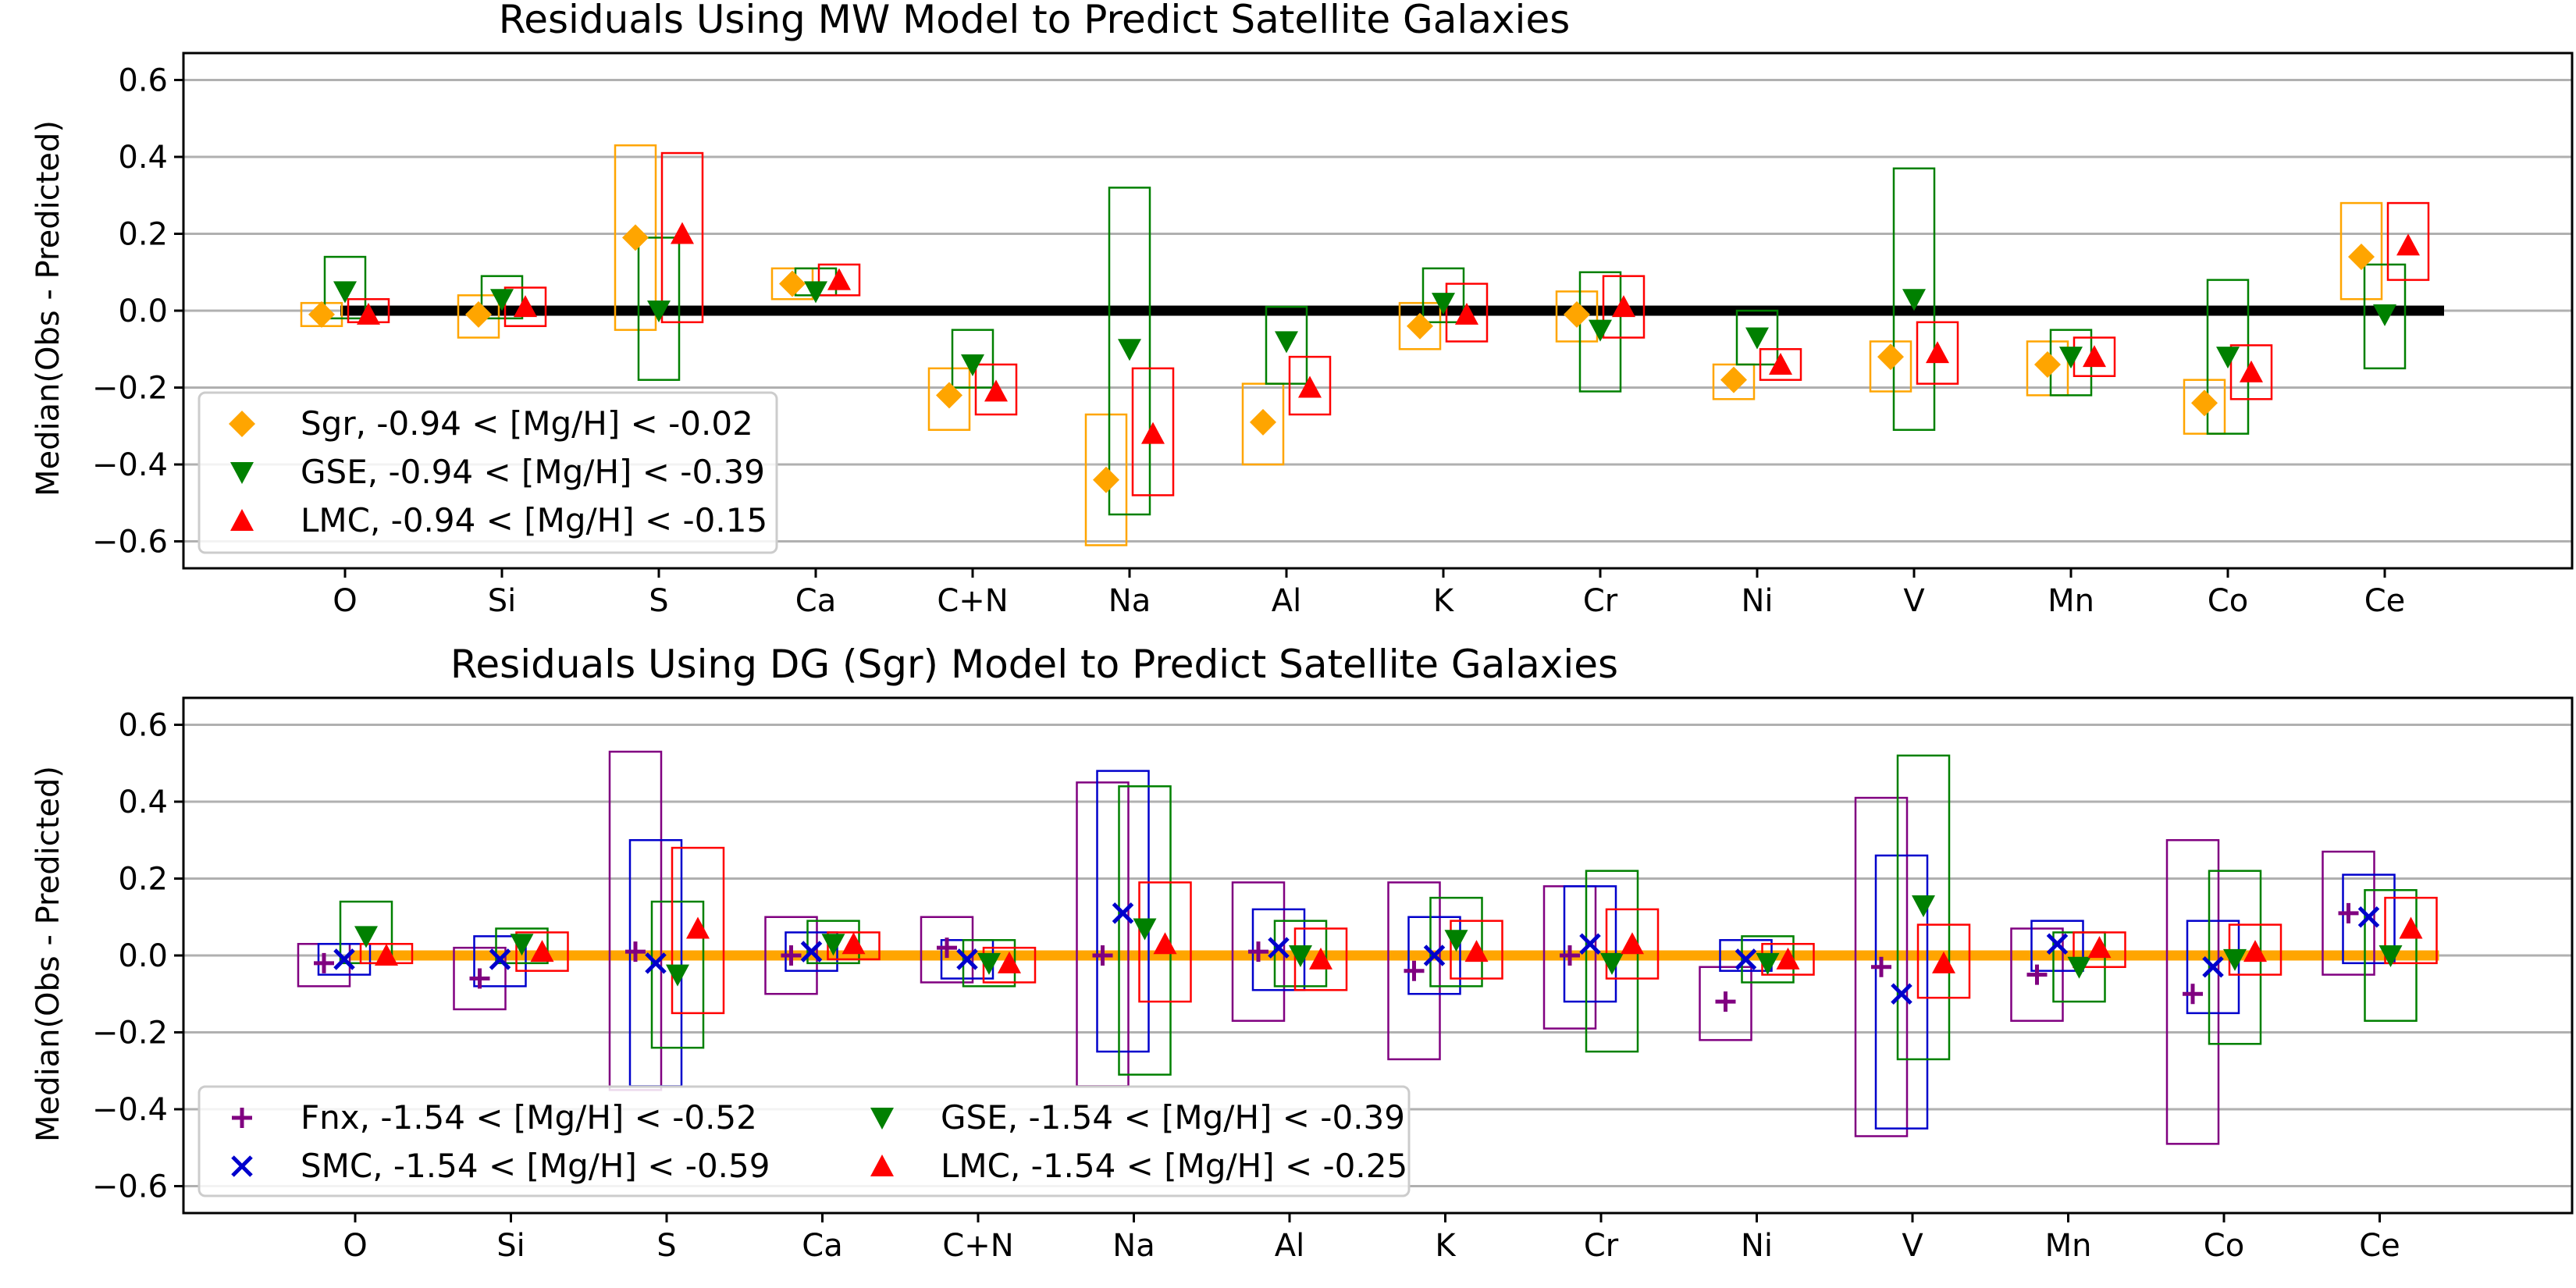 The image size is (2576, 1288). Describe the element at coordinates (666, 1246) in the screenshot. I see `x-tick-label: S` at that location.